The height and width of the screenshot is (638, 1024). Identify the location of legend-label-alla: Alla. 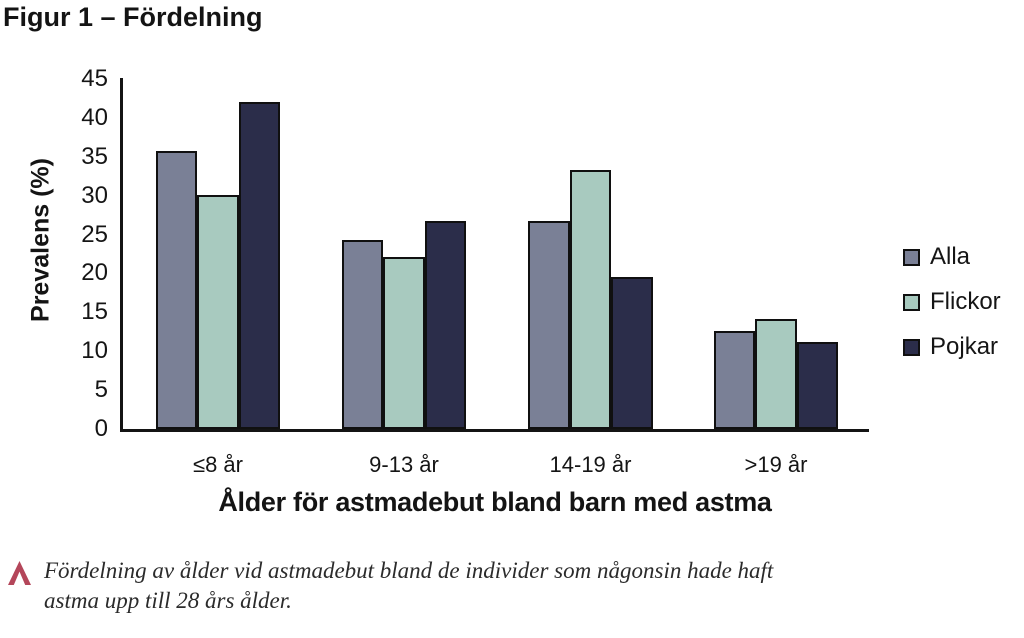
(950, 256).